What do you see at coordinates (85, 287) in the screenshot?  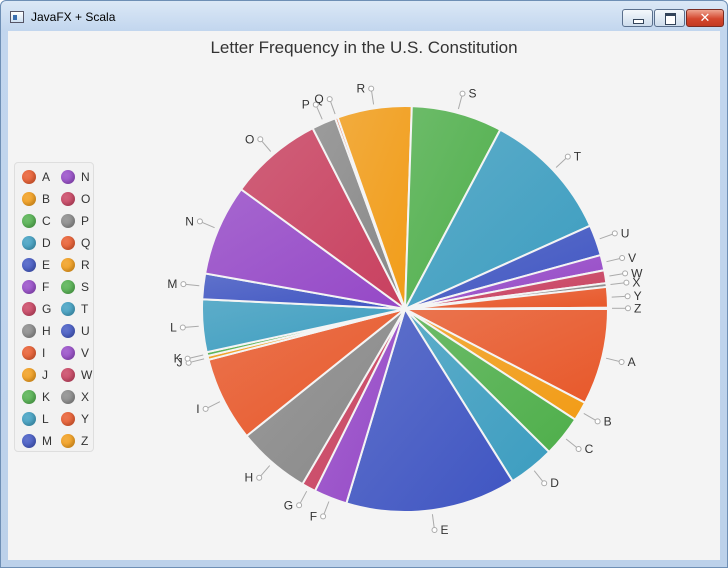 I see `legend-label: S` at bounding box center [85, 287].